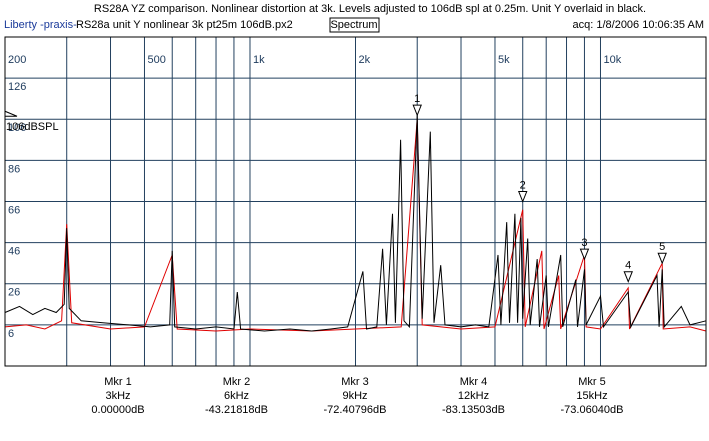  Describe the element at coordinates (417, 99) in the screenshot. I see `marker-number: 1` at that location.